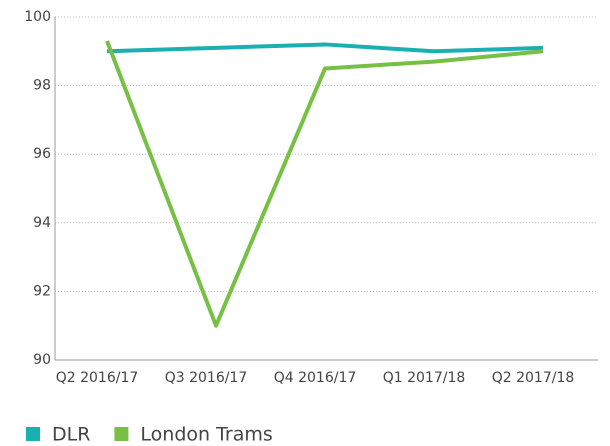 This screenshot has height=446, width=610. I want to click on x-tick-label: Q4 2016/17, so click(315, 378).